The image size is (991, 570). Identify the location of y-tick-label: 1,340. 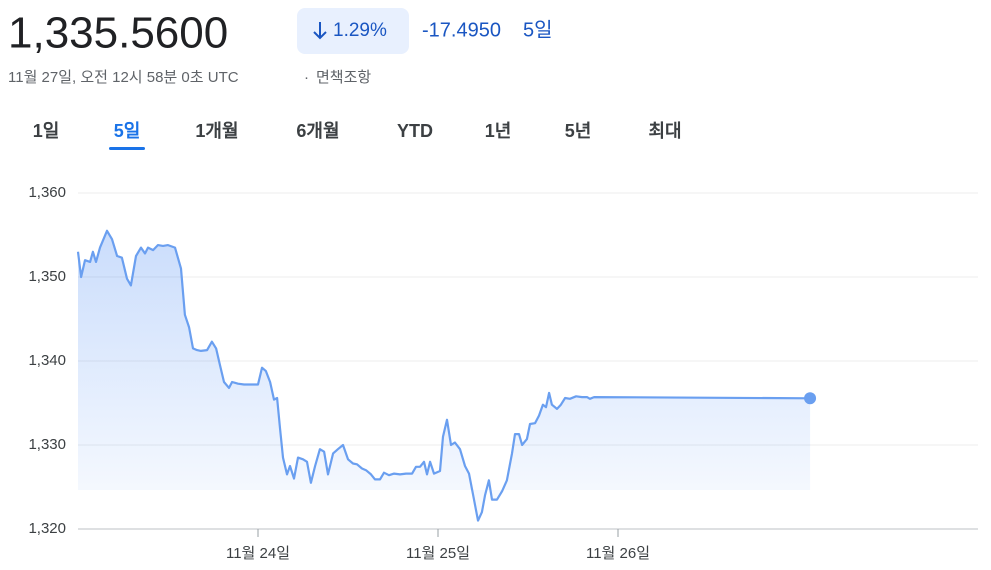
(47, 360).